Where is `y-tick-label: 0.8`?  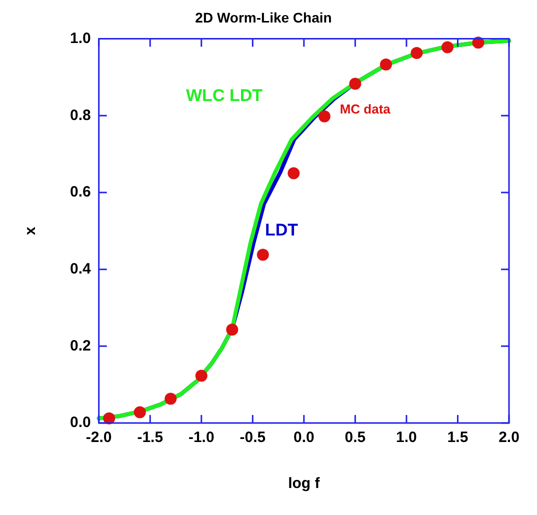
y-tick-label: 0.8 is located at coordinates (80, 115).